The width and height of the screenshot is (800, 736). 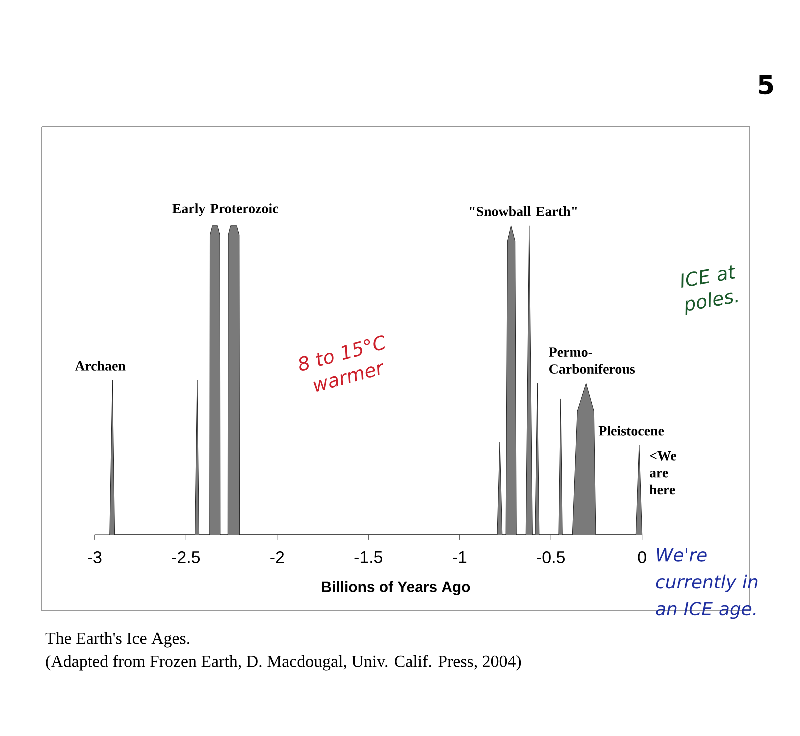 What do you see at coordinates (100, 366) in the screenshot?
I see `annotation: Archaen` at bounding box center [100, 366].